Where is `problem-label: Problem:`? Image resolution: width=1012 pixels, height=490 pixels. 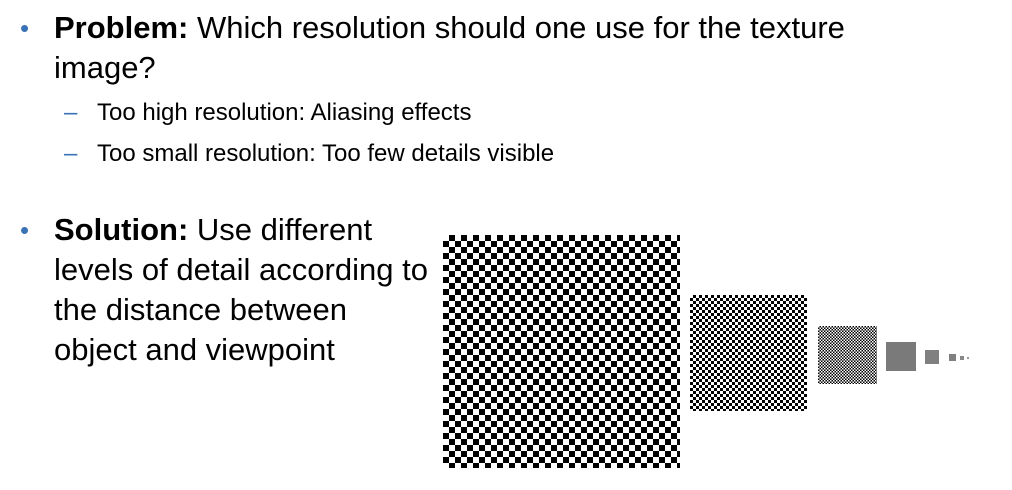 problem-label: Problem: is located at coordinates (121, 27).